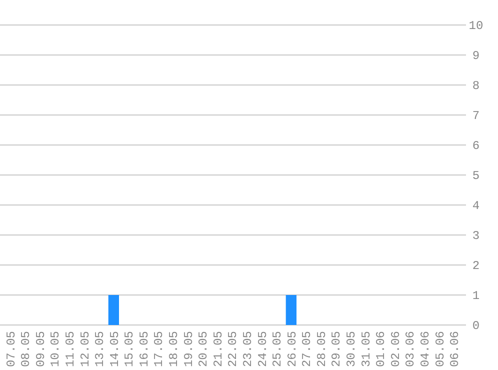 The image size is (498, 370). I want to click on y-tick-label: 0, so click(476, 326).